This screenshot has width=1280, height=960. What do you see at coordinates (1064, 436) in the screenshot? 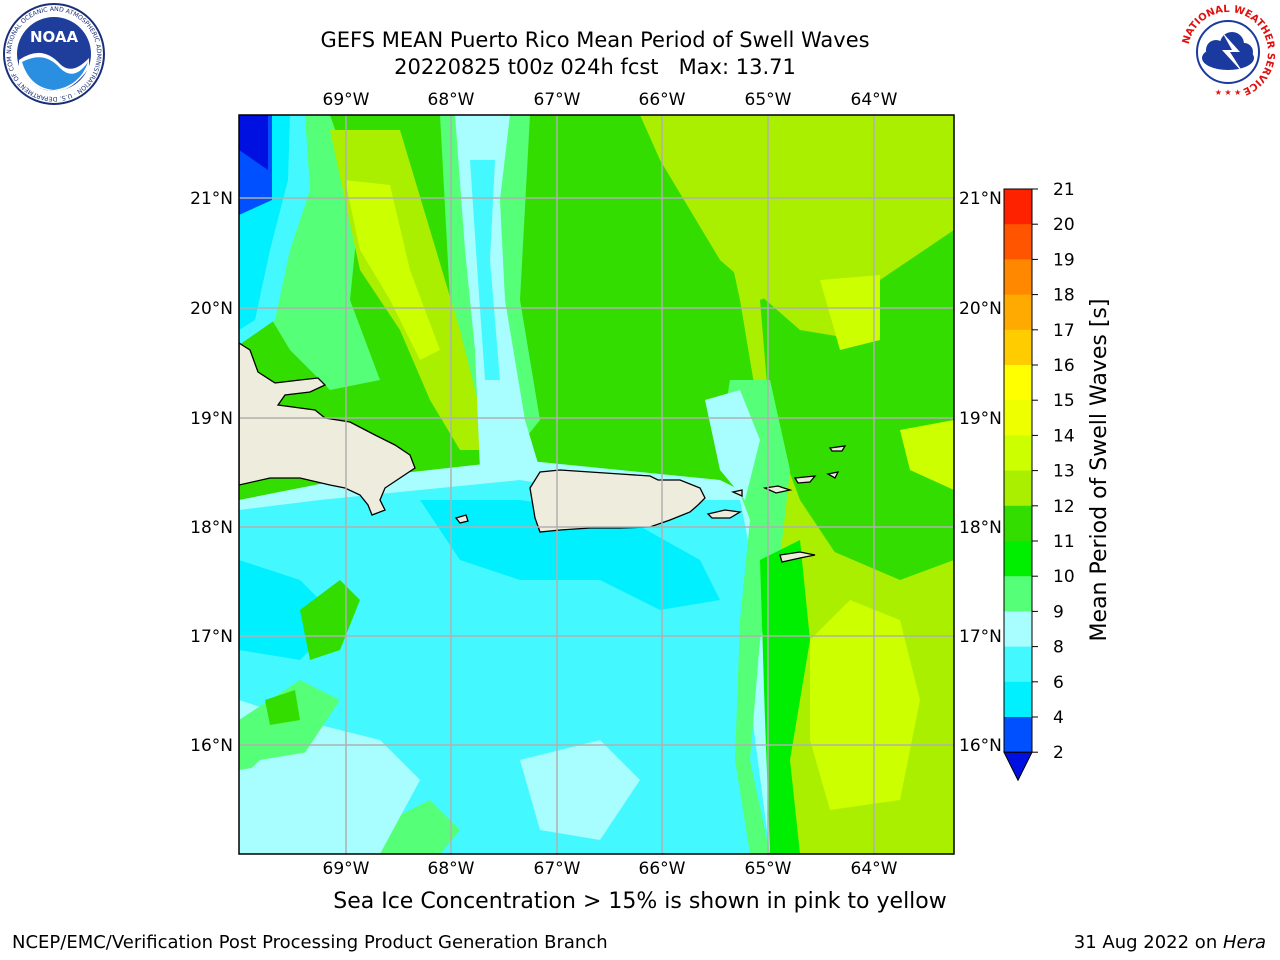
I see `colorbar-tick-label: 14` at bounding box center [1064, 436].